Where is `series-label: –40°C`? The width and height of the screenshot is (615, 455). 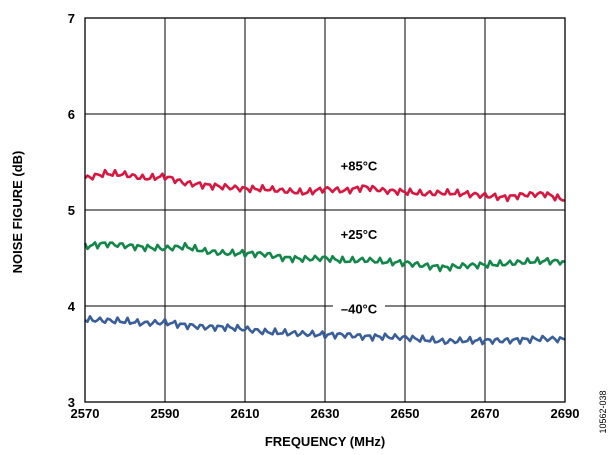
series-label: –40°C is located at coordinates (359, 309).